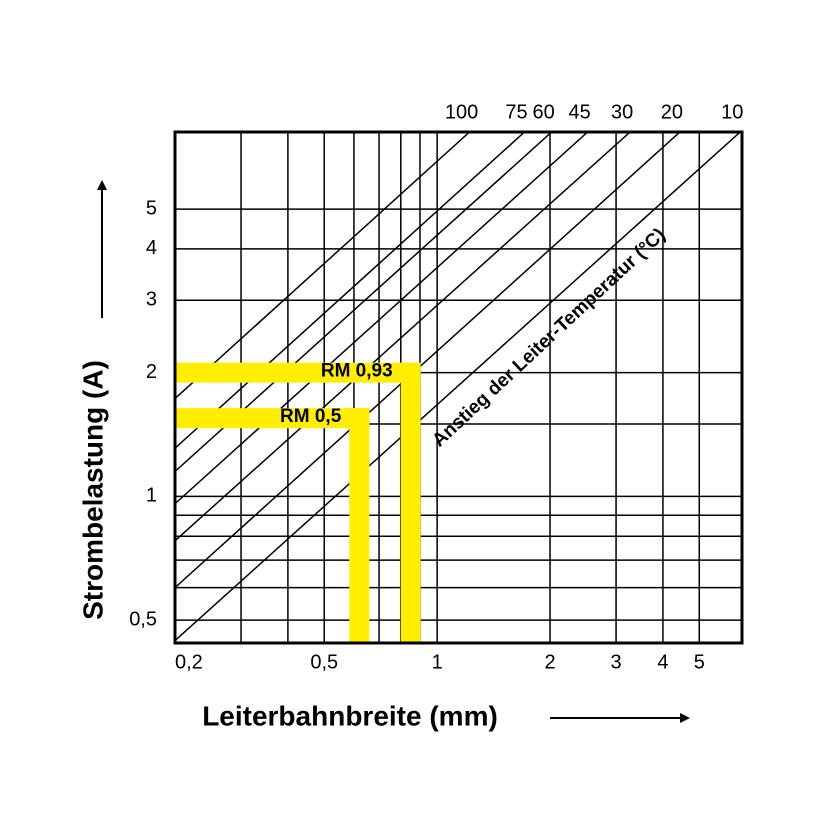 This screenshot has height=827, width=827. What do you see at coordinates (437, 662) in the screenshot?
I see `x-tick-label: 1` at bounding box center [437, 662].